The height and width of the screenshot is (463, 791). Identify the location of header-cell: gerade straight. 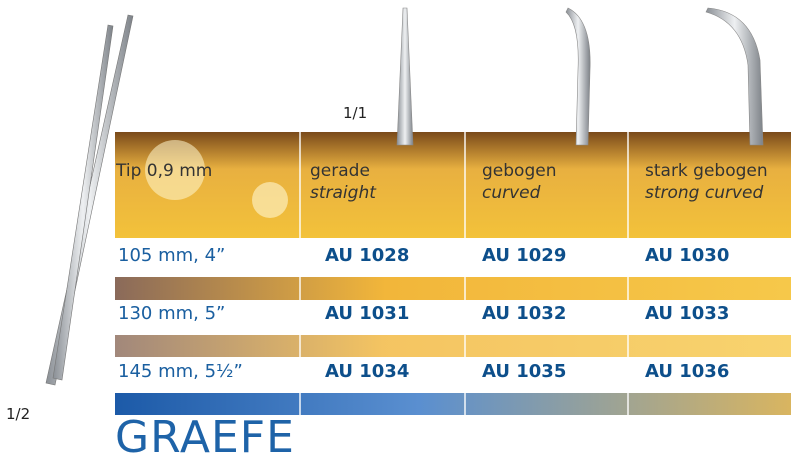
(343, 182).